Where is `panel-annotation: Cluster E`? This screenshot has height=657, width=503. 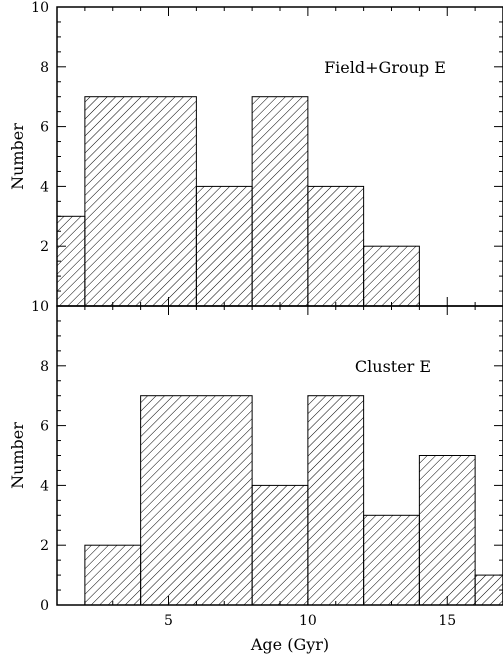 panel-annotation: Cluster E is located at coordinates (393, 366).